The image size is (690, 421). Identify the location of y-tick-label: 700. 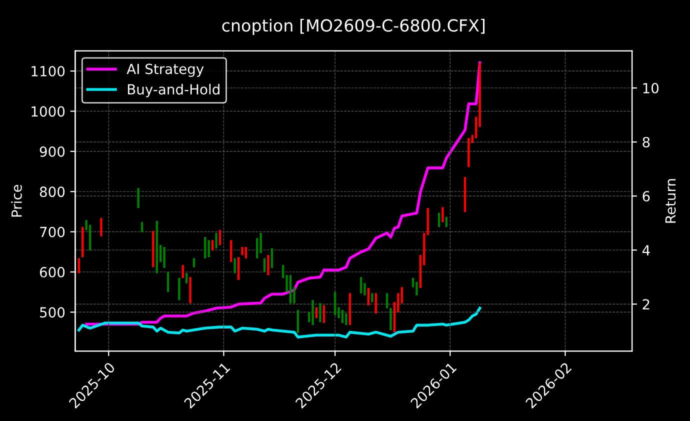
(52, 232).